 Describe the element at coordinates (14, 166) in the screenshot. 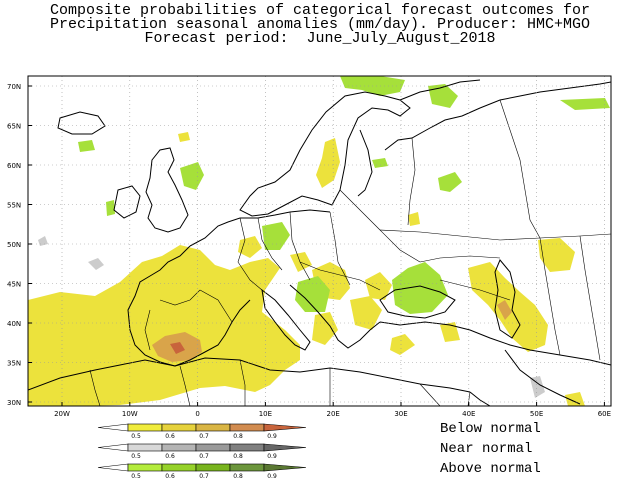

I see `lat-tick-label: 60N` at that location.